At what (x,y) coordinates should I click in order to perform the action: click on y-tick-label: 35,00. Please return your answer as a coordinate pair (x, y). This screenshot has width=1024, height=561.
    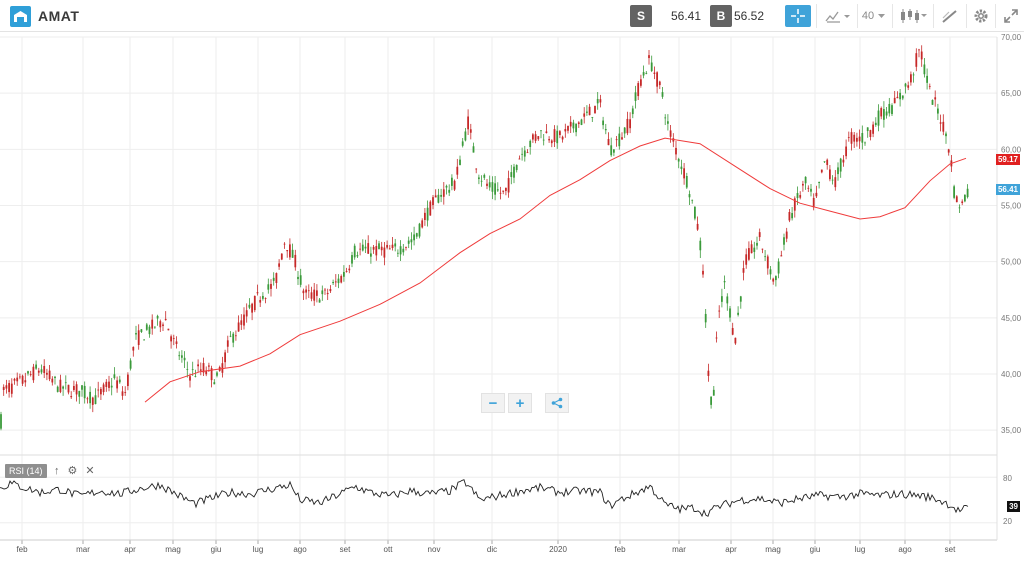
    Looking at the image, I should click on (1011, 430).